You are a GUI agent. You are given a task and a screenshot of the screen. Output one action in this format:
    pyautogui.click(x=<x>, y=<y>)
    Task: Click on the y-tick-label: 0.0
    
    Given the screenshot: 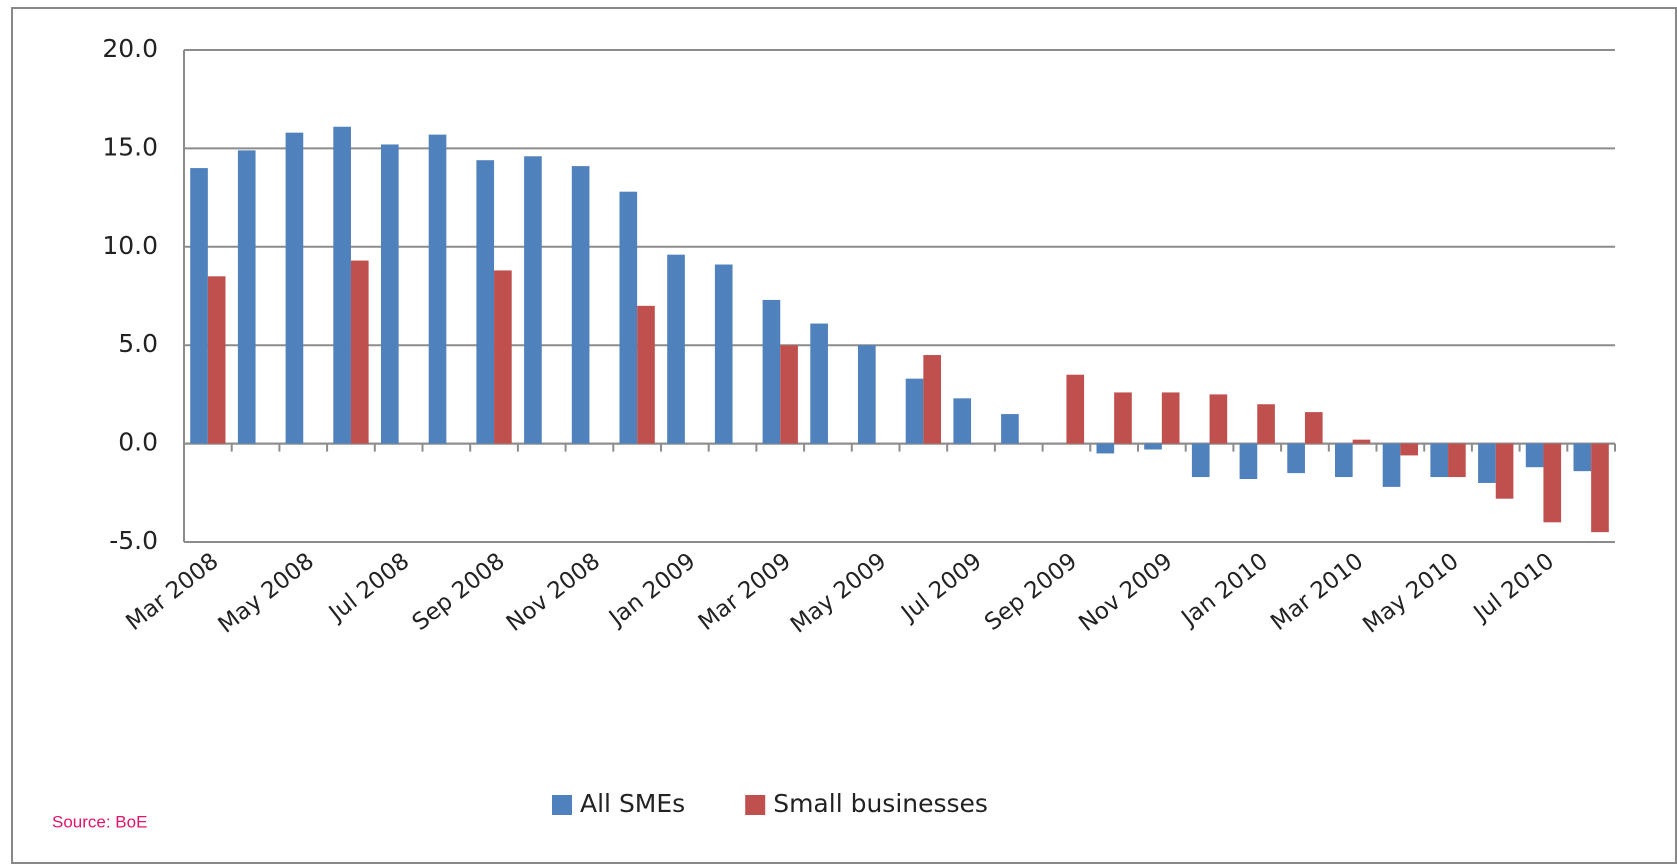 What is the action you would take?
    pyautogui.click(x=138, y=442)
    